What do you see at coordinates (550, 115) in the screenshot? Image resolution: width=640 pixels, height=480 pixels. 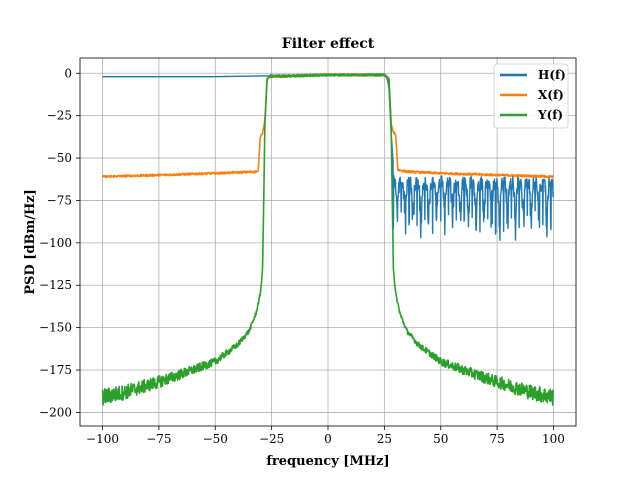 I see `legend-label-y: Y(f)` at bounding box center [550, 115].